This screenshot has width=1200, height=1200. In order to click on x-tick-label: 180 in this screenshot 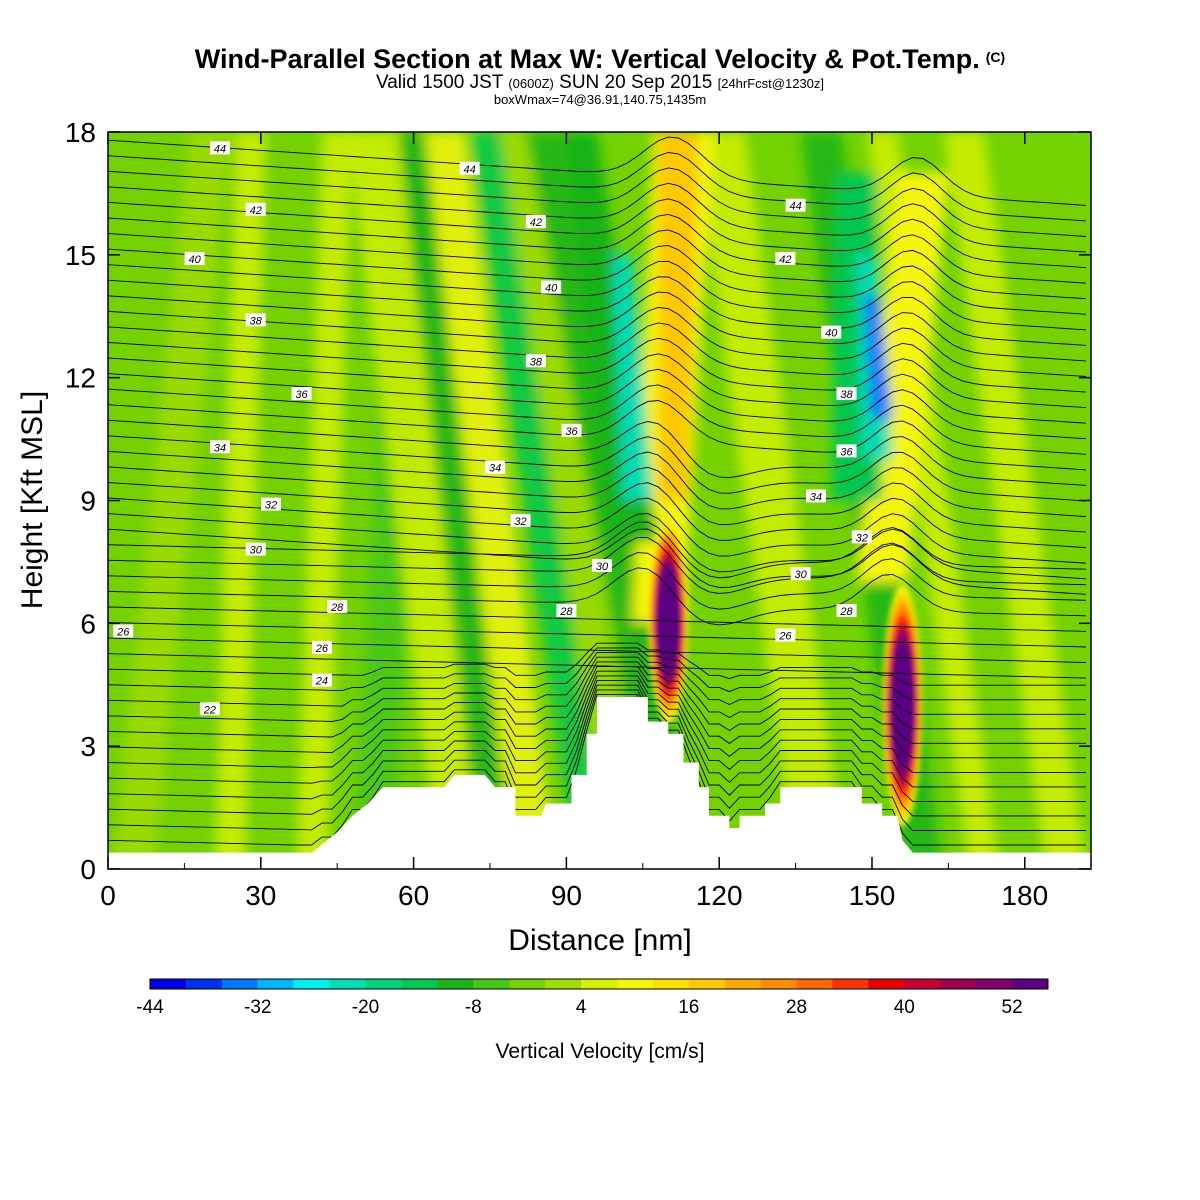, I will do `click(1024, 895)`.